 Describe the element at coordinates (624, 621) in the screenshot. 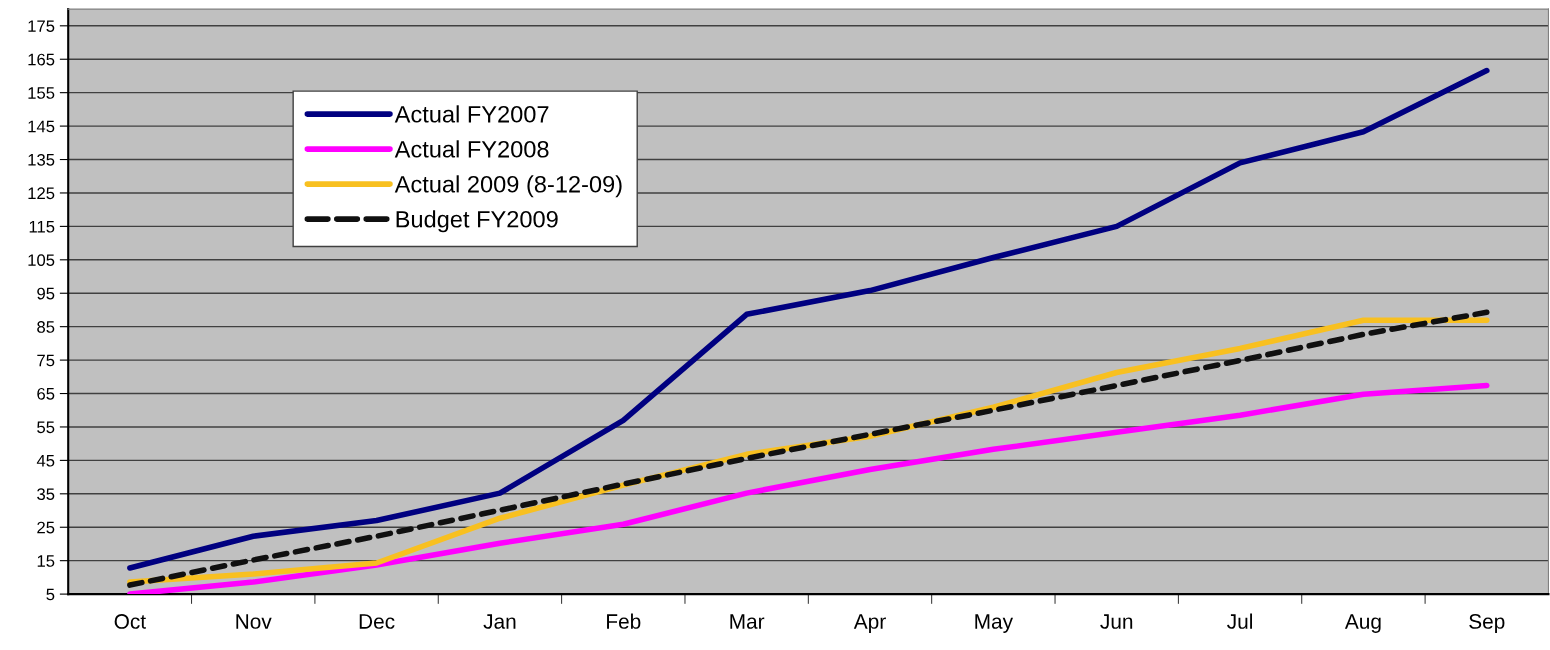

I see `x-tick-label: Feb` at that location.